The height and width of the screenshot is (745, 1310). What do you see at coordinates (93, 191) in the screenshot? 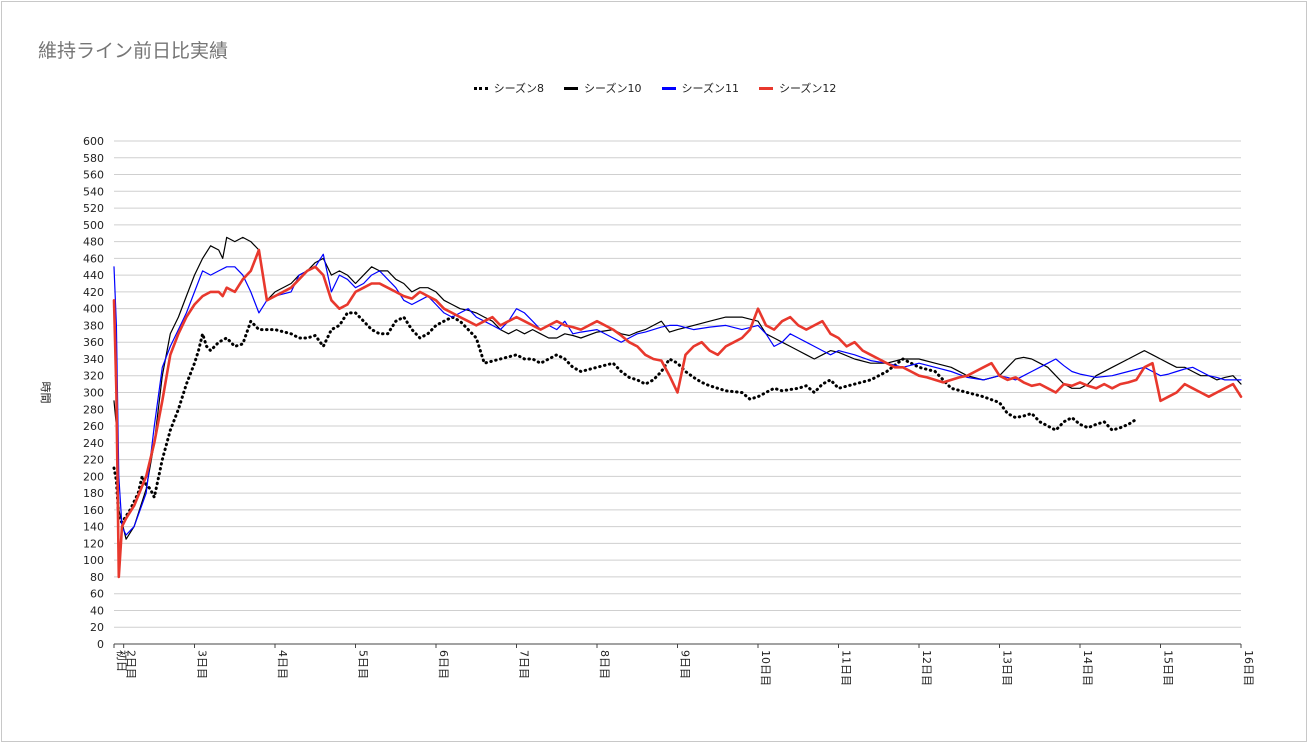
I see `y-tick-label-540: 540` at bounding box center [93, 191].